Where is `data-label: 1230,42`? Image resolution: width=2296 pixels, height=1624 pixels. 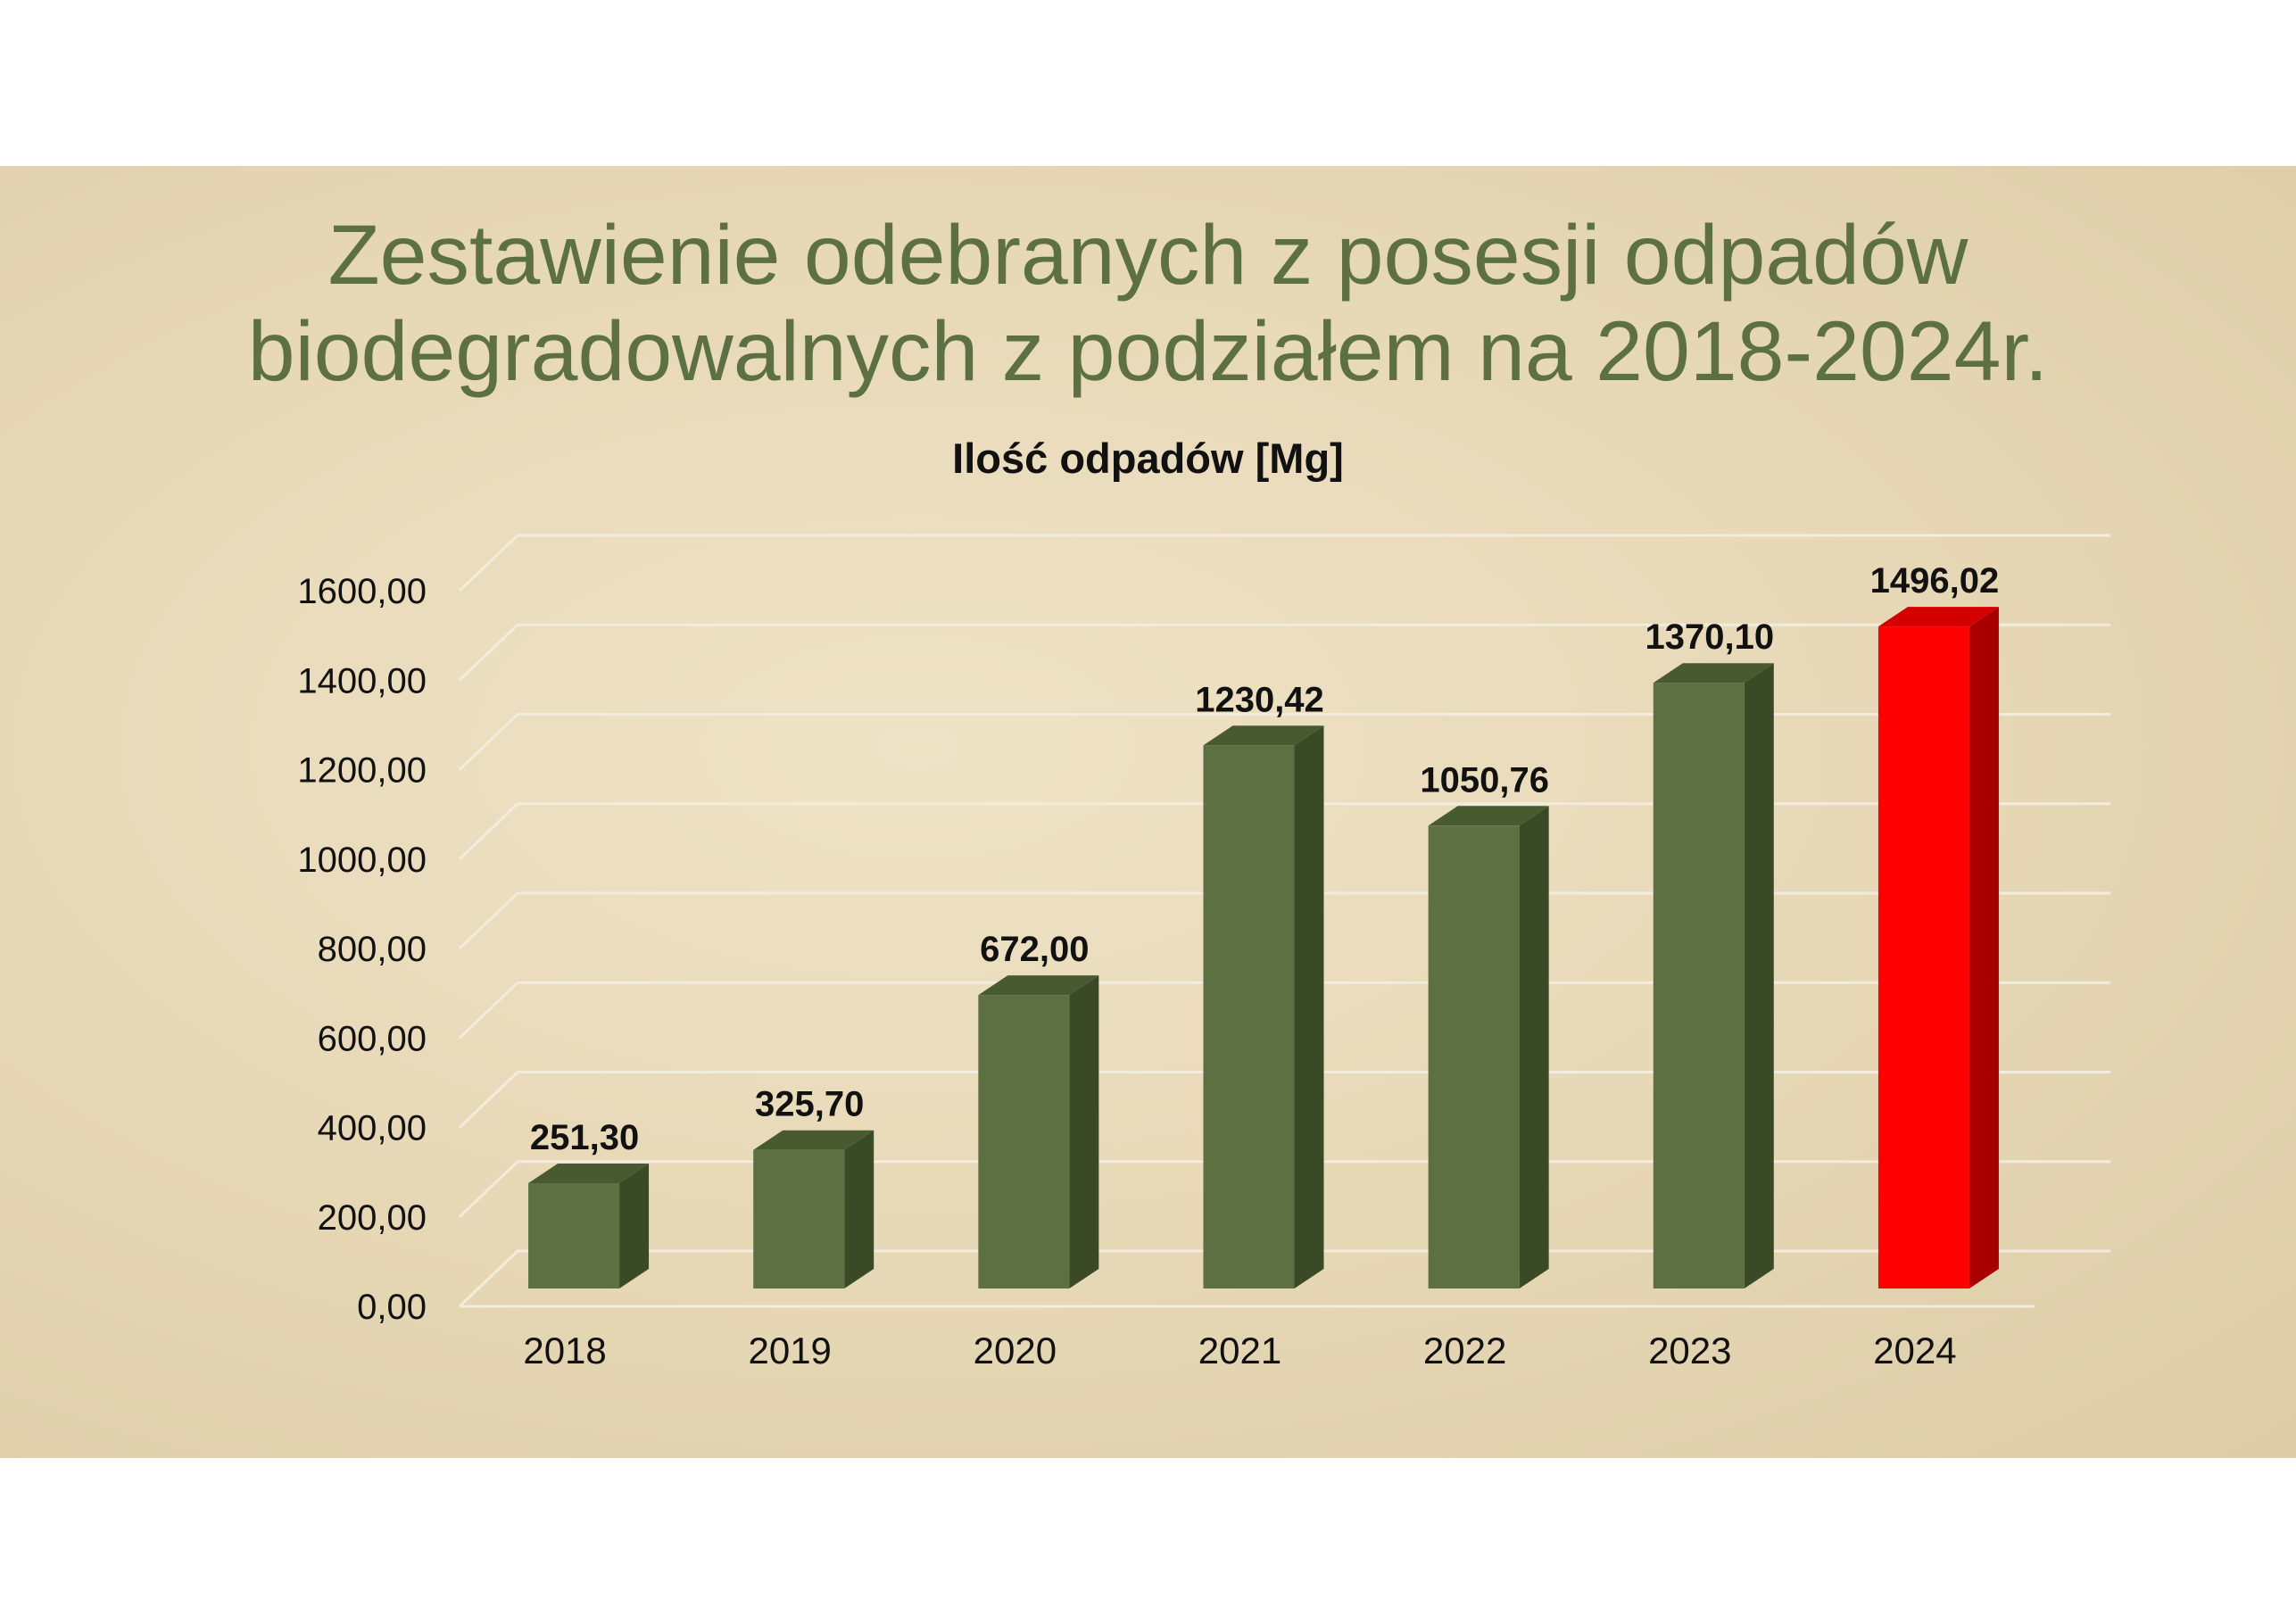 data-label: 1230,42 is located at coordinates (1259, 699).